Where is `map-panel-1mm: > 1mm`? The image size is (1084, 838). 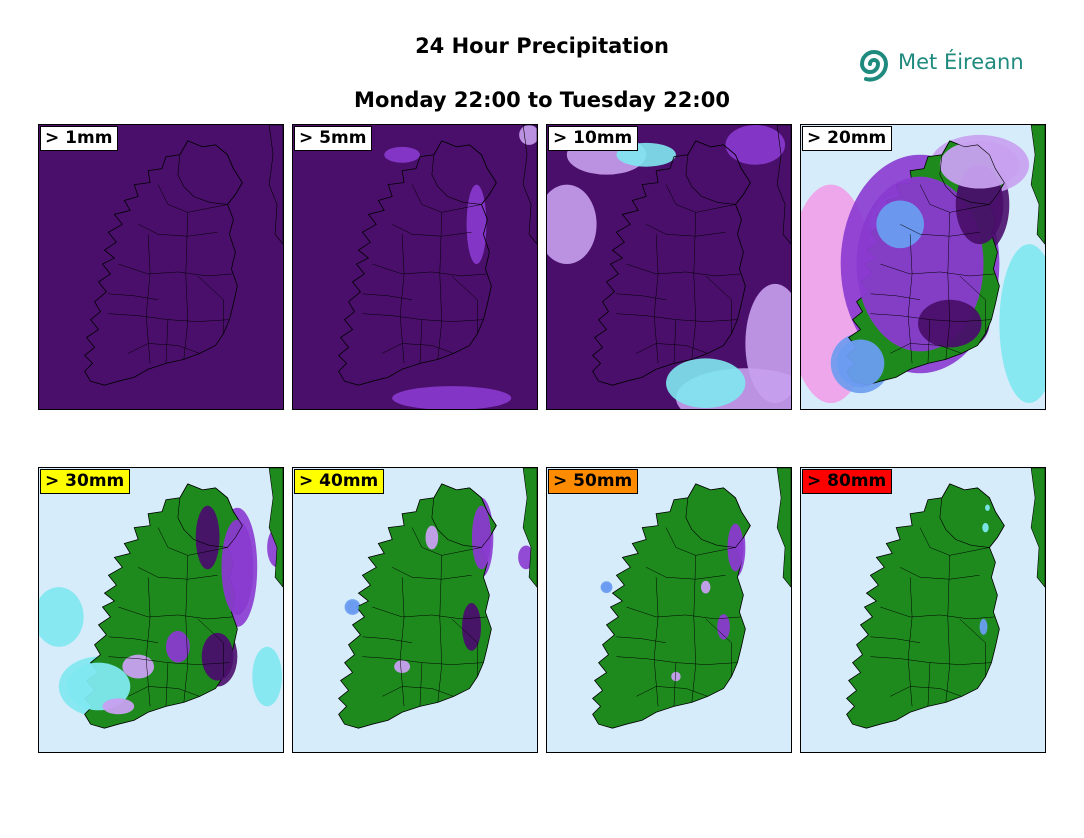 map-panel-1mm: > 1mm is located at coordinates (161, 267).